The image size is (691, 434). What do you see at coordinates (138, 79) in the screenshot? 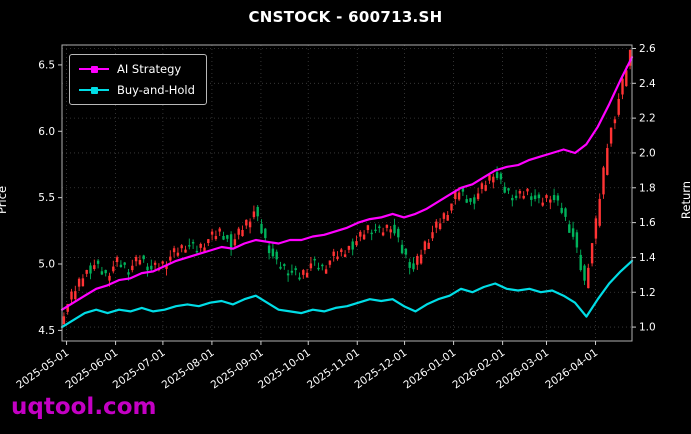
I see `legend: AI Strategy Buy-and-Hold` at bounding box center [138, 79].